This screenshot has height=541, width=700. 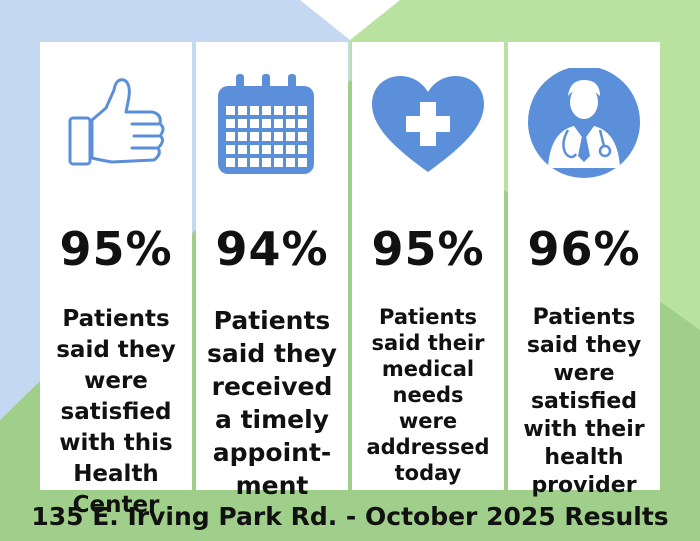 What do you see at coordinates (584, 249) in the screenshot?
I see `percent-value: 96%` at bounding box center [584, 249].